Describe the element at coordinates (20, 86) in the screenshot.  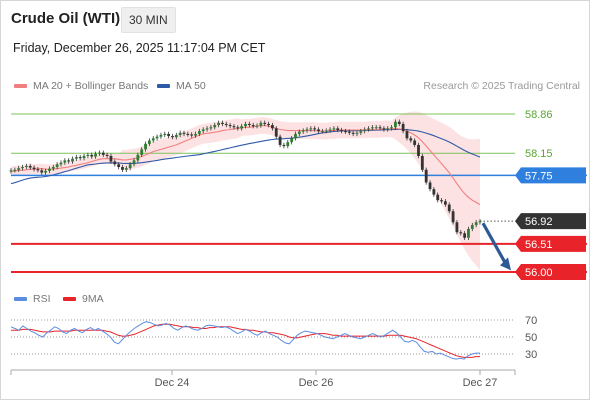
I see `ma20-swatch` at that location.